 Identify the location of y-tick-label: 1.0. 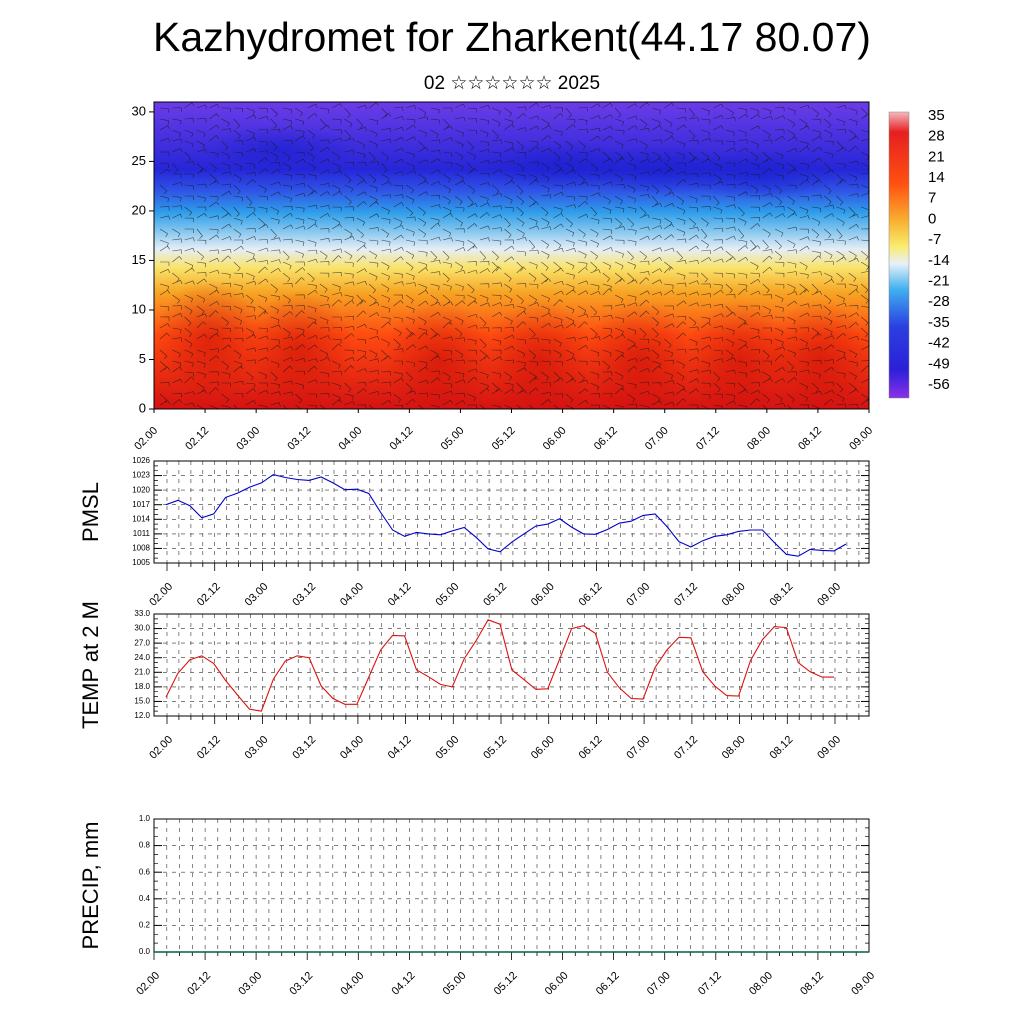
(145, 818).